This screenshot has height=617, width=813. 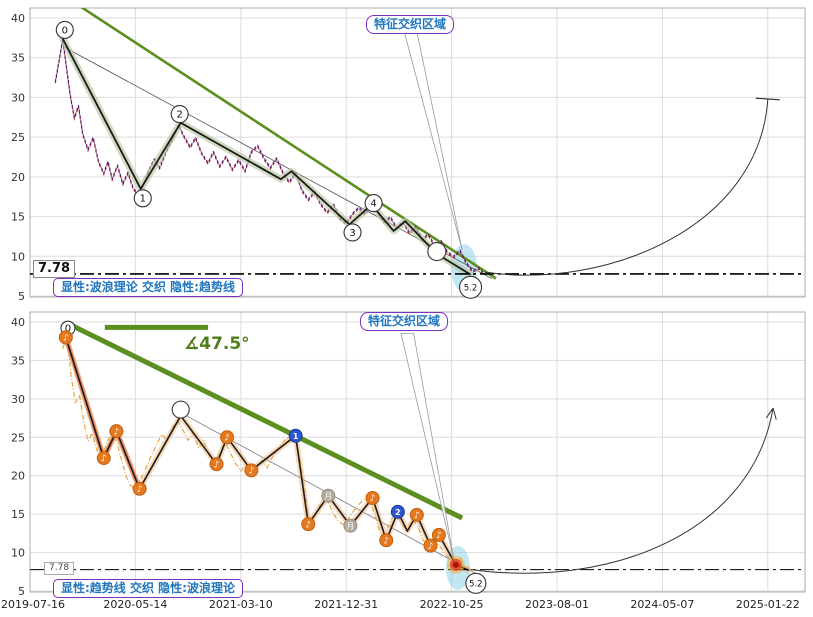 I want to click on svg-text: 2025-01-22, so click(x=768, y=604).